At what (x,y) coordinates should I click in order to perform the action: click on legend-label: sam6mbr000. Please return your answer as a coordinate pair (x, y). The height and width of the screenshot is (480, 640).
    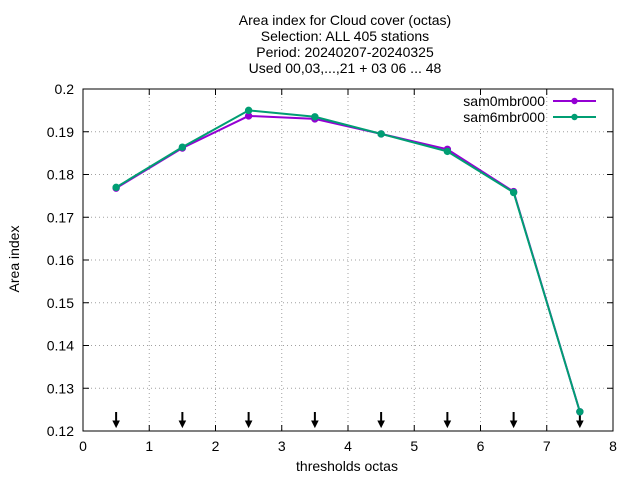
    Looking at the image, I should click on (504, 117).